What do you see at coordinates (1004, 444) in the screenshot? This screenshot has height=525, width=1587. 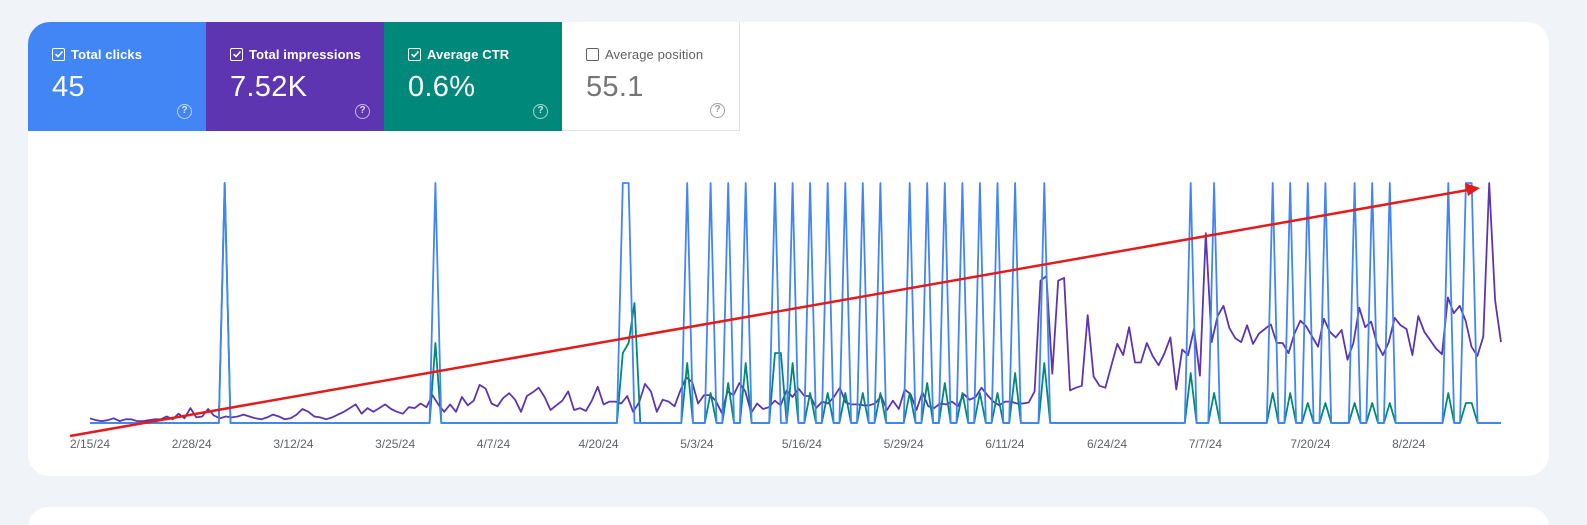 I see `x-tick-label: 6/11/24` at bounding box center [1004, 444].